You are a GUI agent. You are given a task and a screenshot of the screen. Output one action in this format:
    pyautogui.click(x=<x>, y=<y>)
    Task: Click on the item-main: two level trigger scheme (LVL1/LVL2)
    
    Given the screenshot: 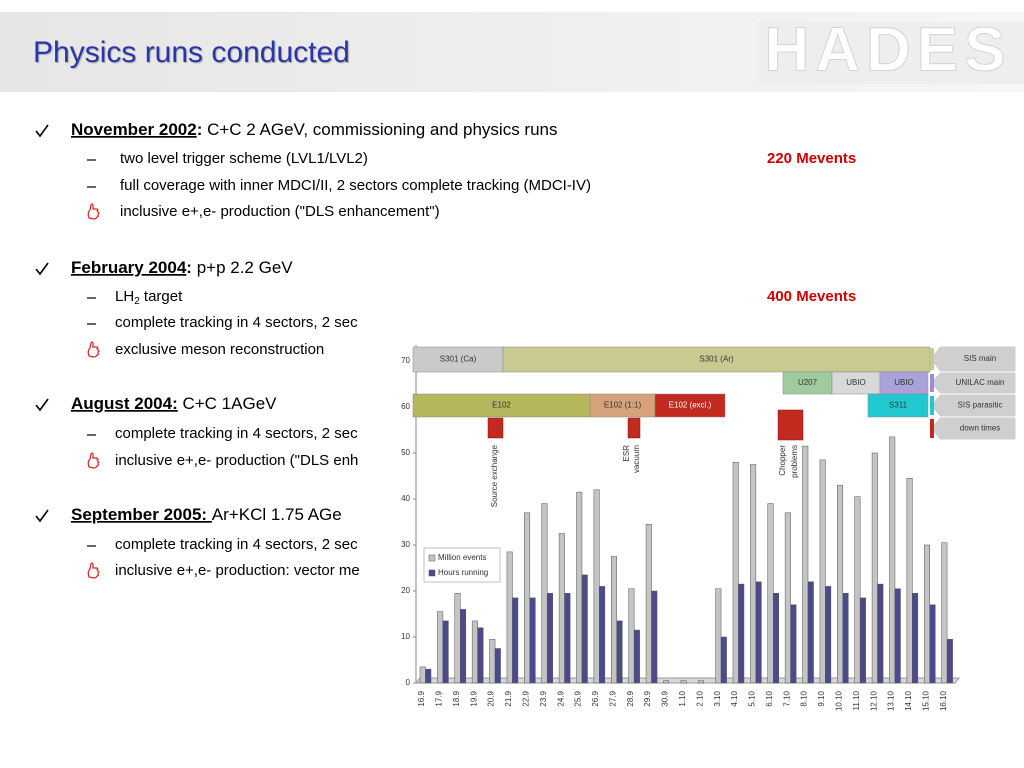 What is the action you would take?
    pyautogui.click(x=244, y=158)
    